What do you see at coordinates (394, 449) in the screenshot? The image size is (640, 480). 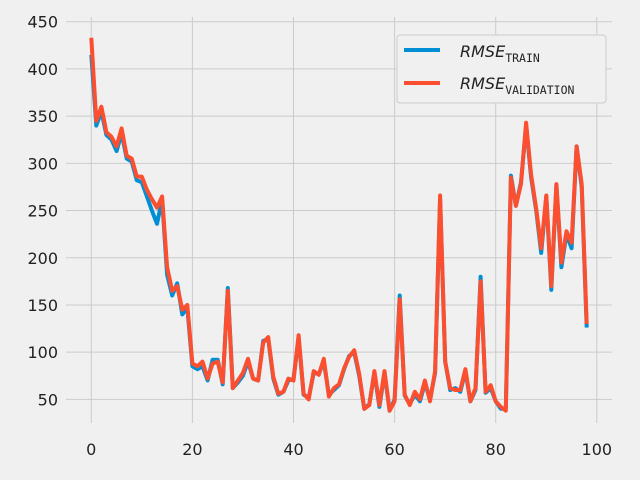 I see `x-tick-label: 60` at bounding box center [394, 449].